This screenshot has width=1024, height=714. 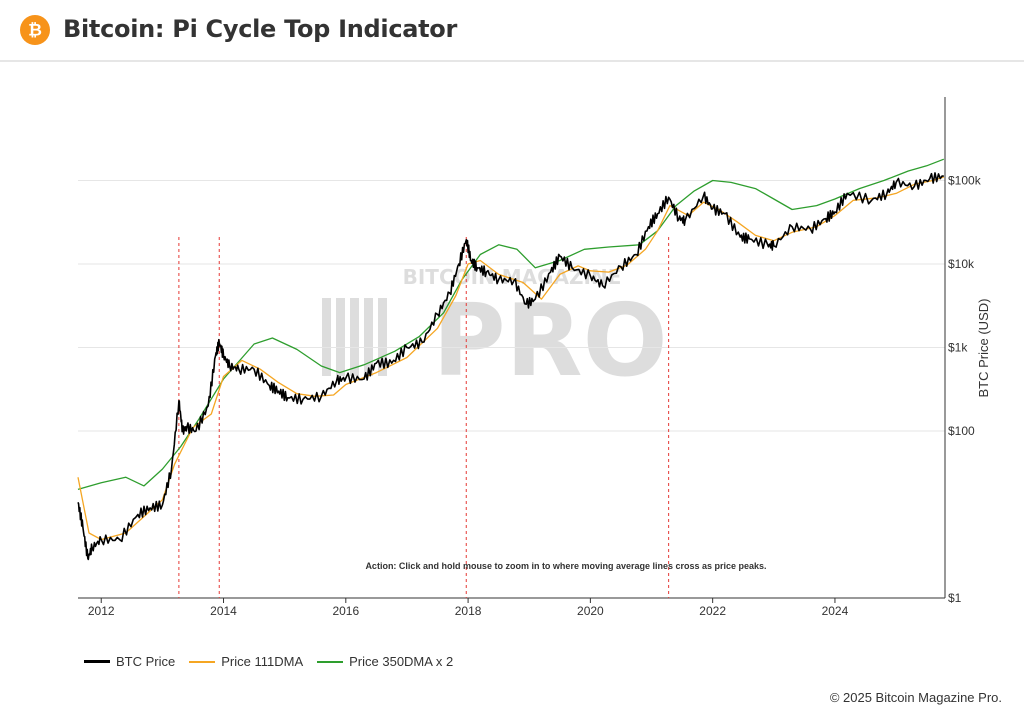 I want to click on y-tick-label: $100, so click(x=961, y=431).